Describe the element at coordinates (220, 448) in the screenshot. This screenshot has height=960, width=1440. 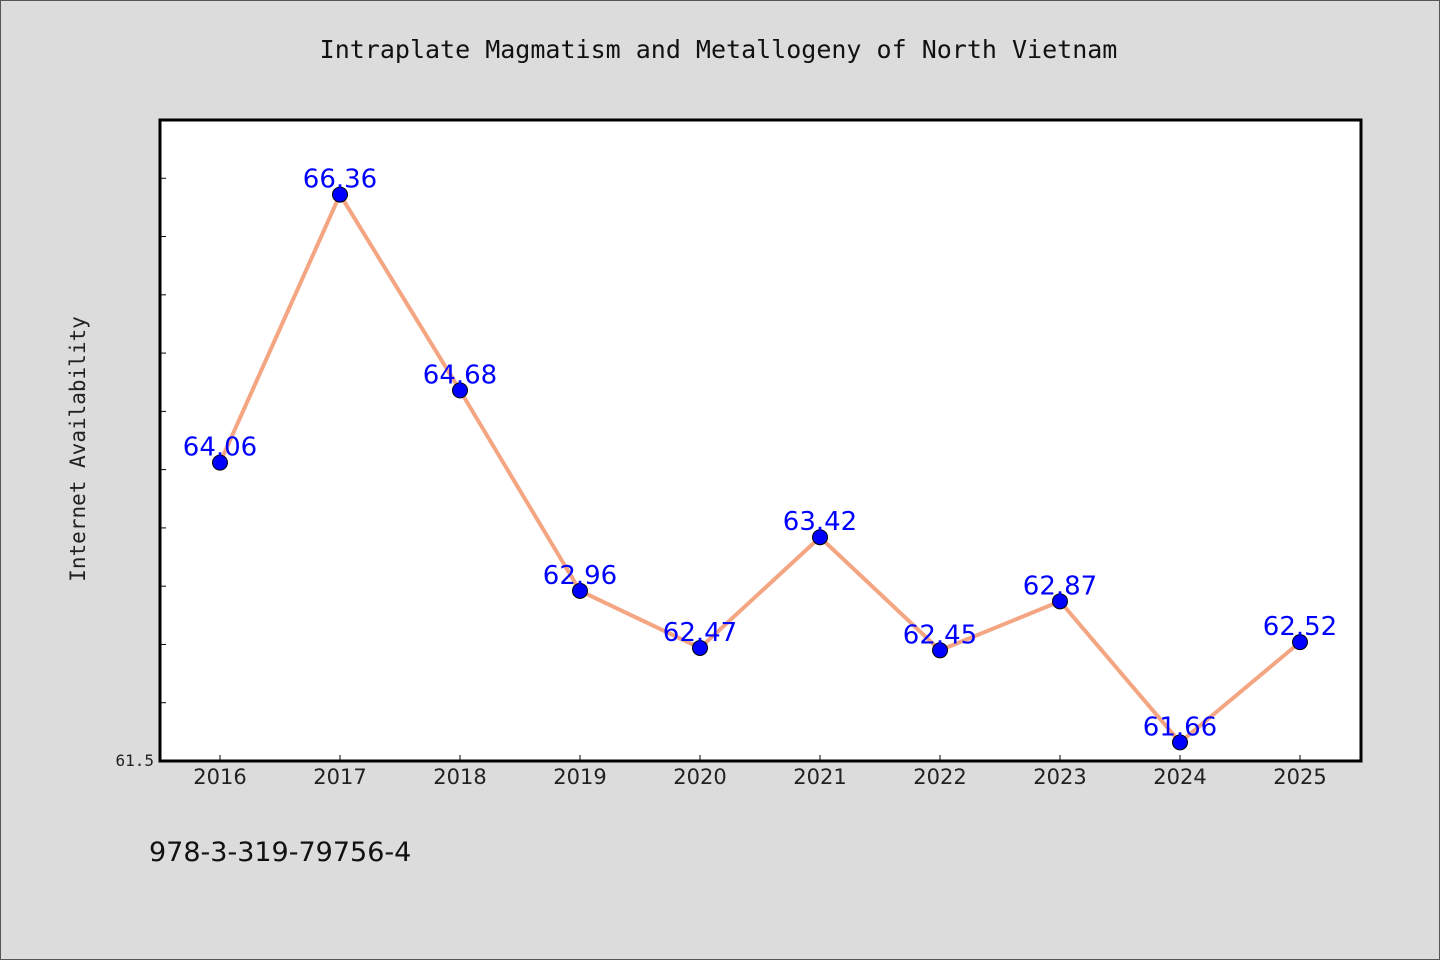
I see `data-label: 64.06` at that location.